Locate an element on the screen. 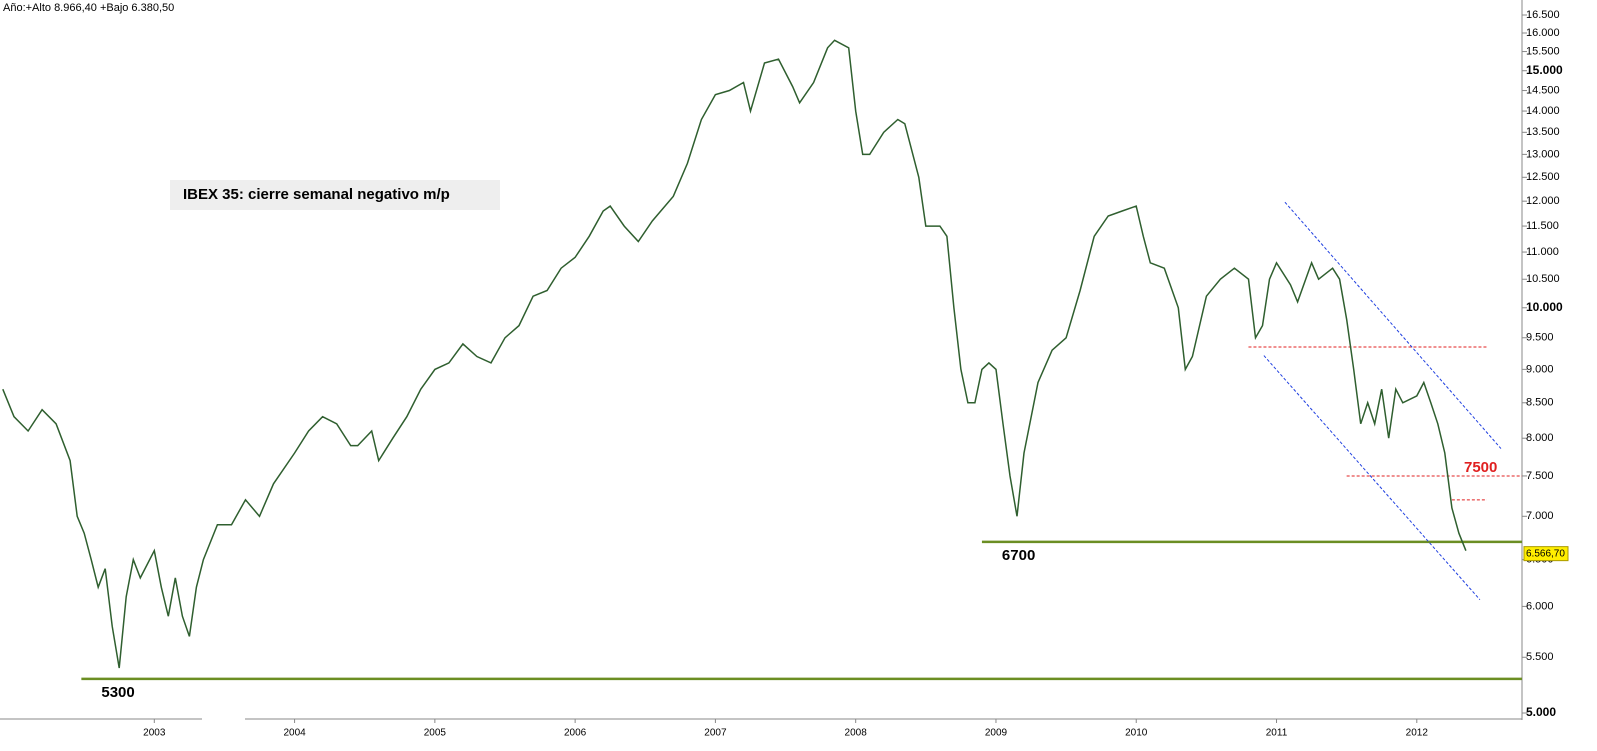 This screenshot has height=751, width=1597. y-tick-label: 13.000 is located at coordinates (1543, 154).